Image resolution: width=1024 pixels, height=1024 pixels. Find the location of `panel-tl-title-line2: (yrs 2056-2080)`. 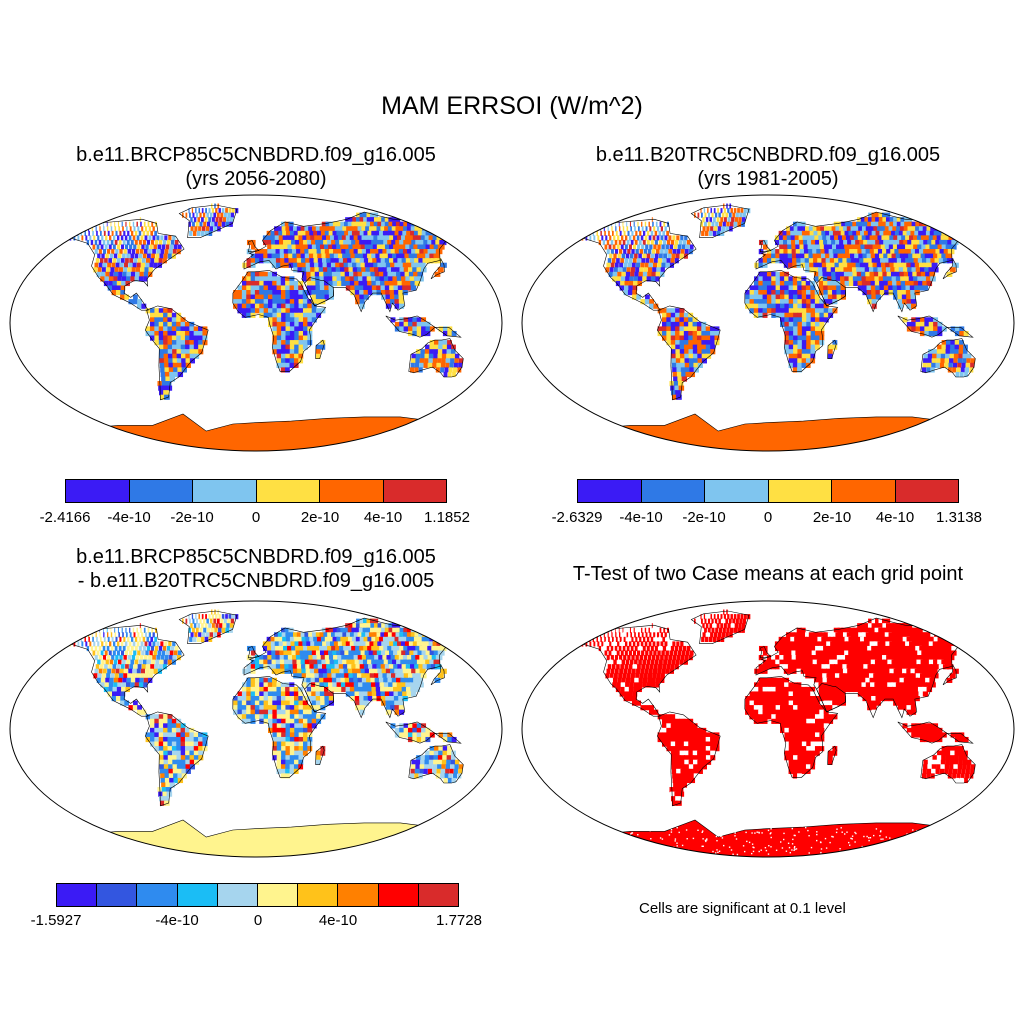

panel-tl-title-line2: (yrs 2056-2080) is located at coordinates (256, 179).